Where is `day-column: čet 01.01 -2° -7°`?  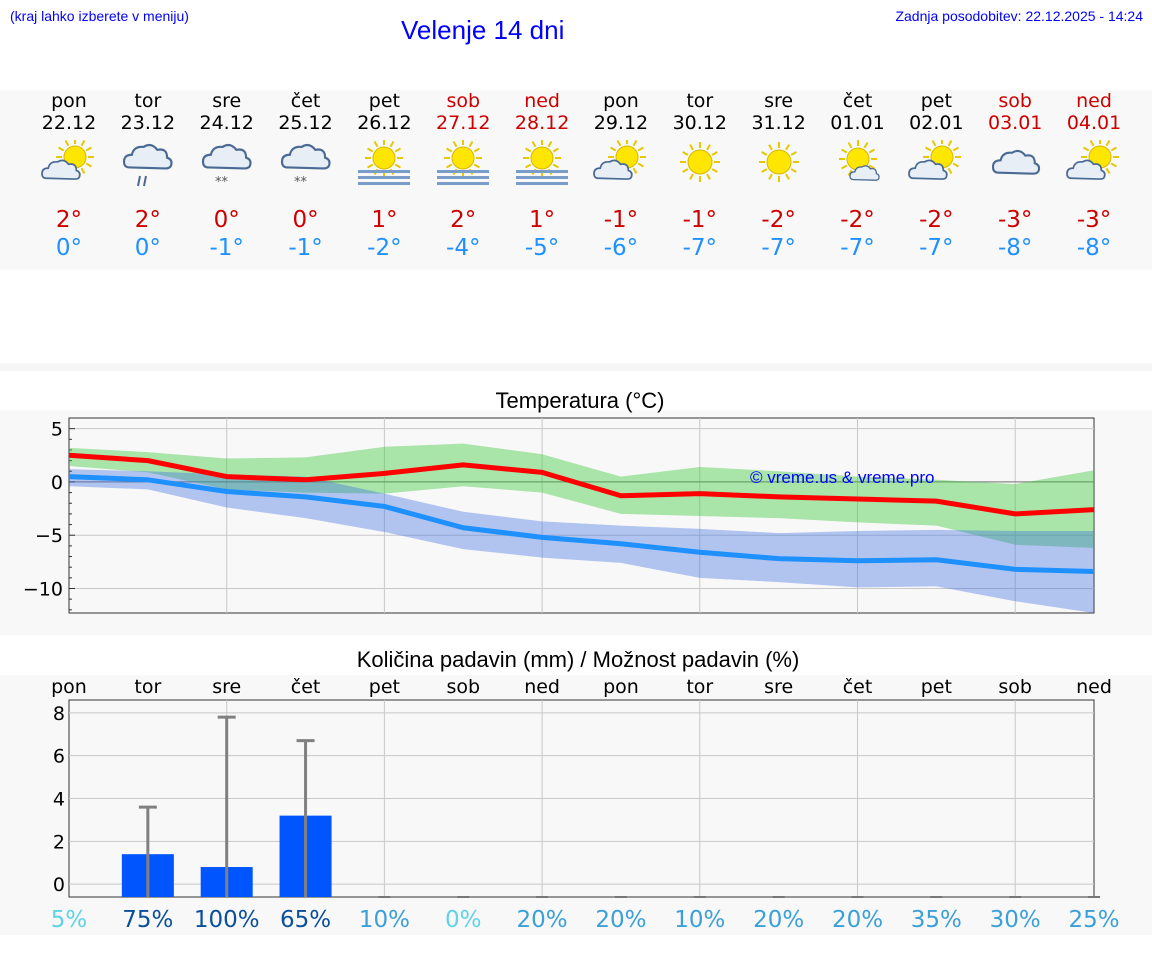 day-column: čet 01.01 -2° -7° is located at coordinates (858, 176).